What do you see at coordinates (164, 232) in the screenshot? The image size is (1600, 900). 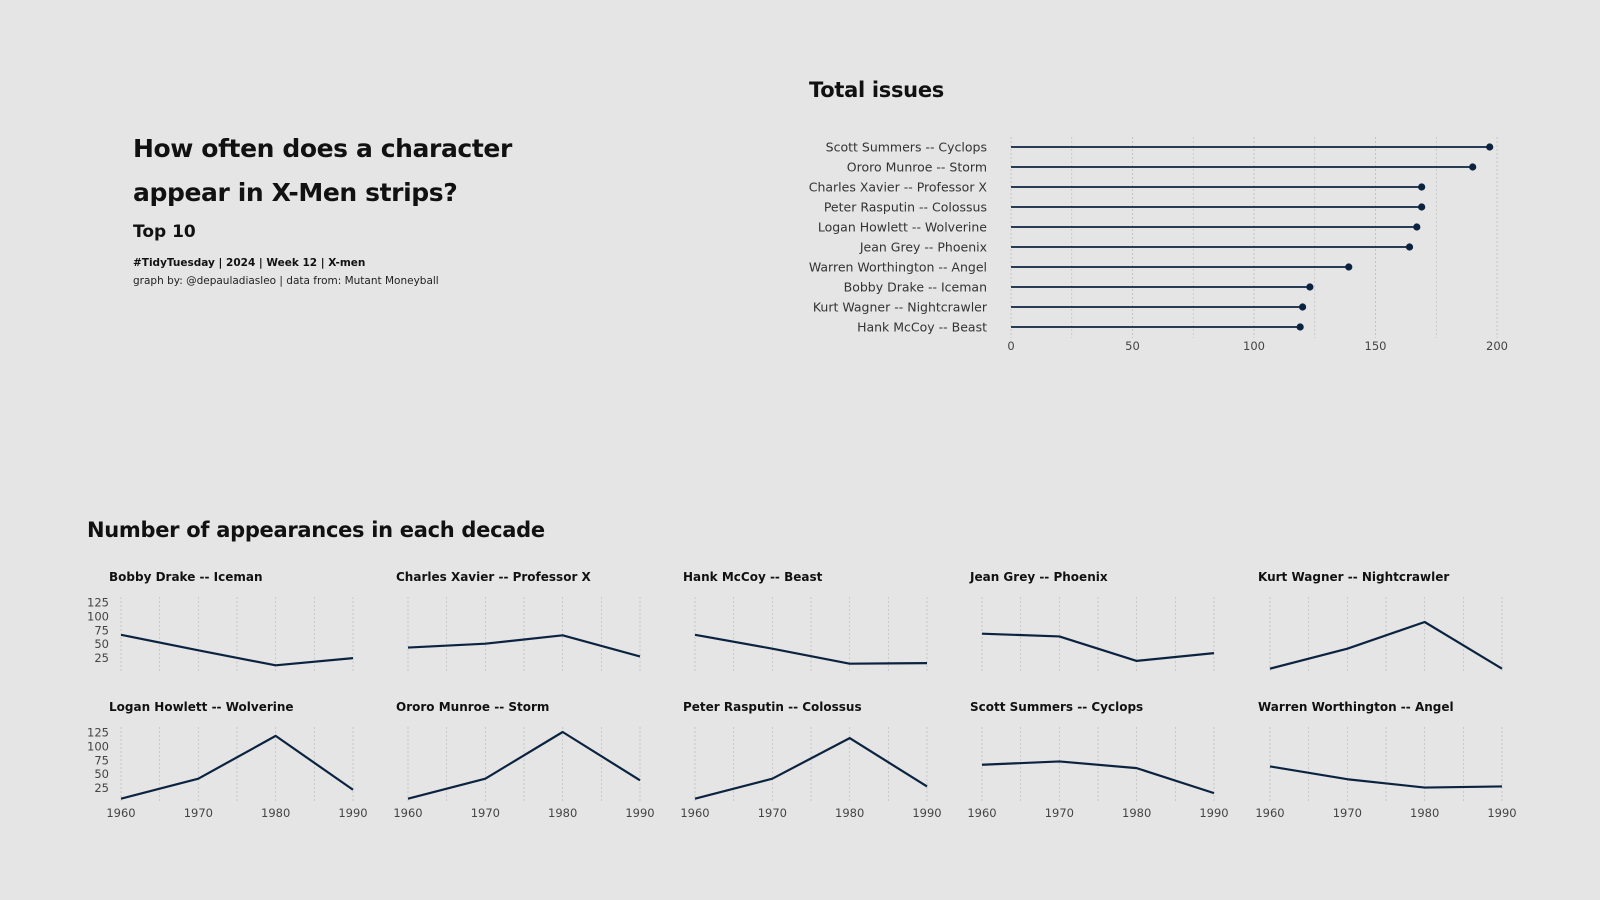 I see `page-subtitle: Top 10` at bounding box center [164, 232].